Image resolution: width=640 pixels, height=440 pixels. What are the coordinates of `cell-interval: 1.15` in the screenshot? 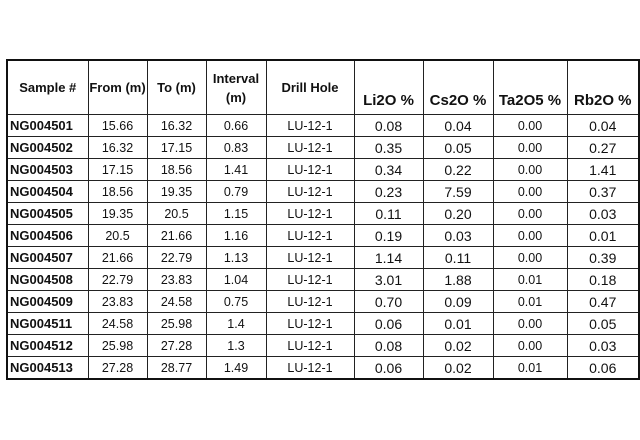 It's located at (236, 213).